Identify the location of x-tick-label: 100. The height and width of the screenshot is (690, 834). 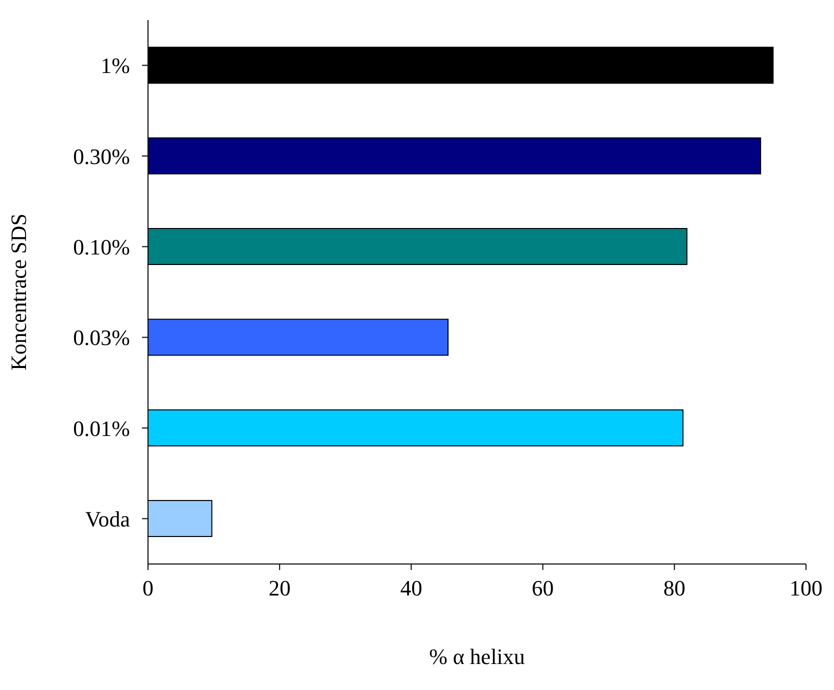
(806, 588).